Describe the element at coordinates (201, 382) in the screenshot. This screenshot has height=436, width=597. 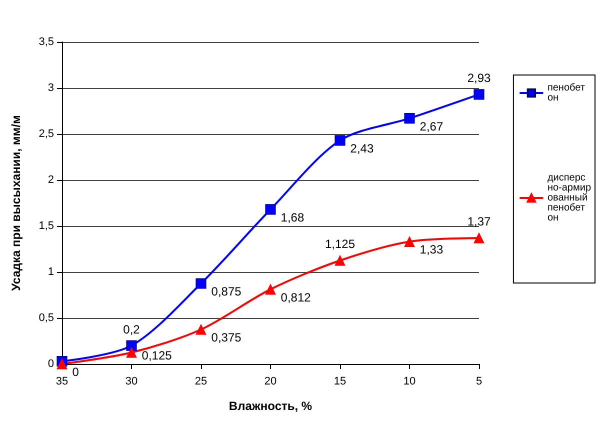
I see `x-tick-label: 25` at that location.